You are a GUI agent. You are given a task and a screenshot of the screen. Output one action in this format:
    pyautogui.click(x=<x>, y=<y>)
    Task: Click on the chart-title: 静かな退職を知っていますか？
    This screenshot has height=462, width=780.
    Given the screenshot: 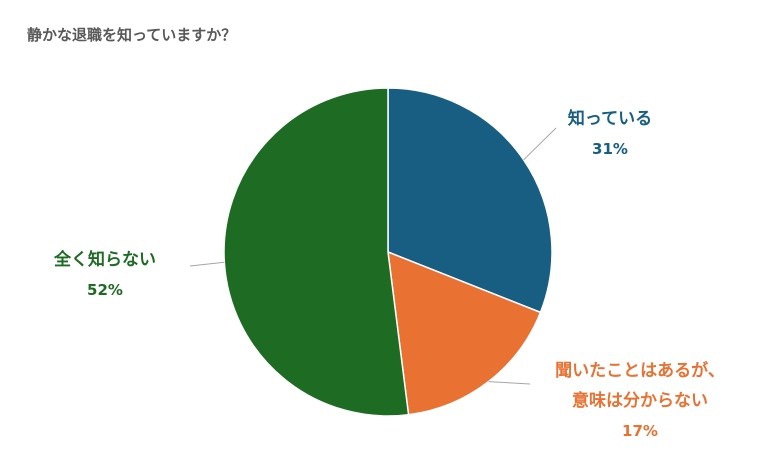 What is the action you would take?
    pyautogui.click(x=132, y=35)
    